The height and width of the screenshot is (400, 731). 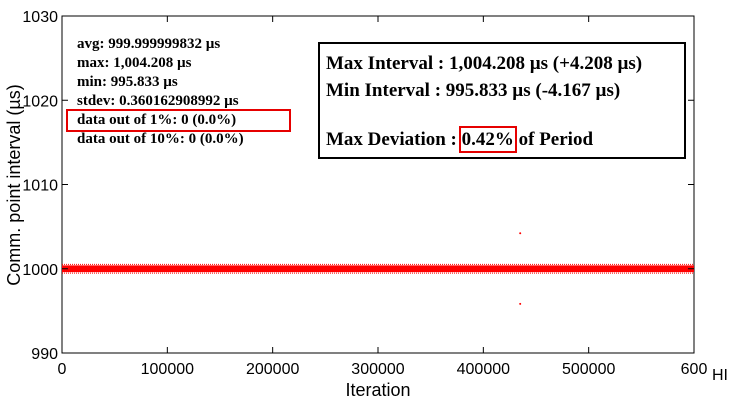 What do you see at coordinates (40, 186) in the screenshot?
I see `y-tick-label: 1010` at bounding box center [40, 186].